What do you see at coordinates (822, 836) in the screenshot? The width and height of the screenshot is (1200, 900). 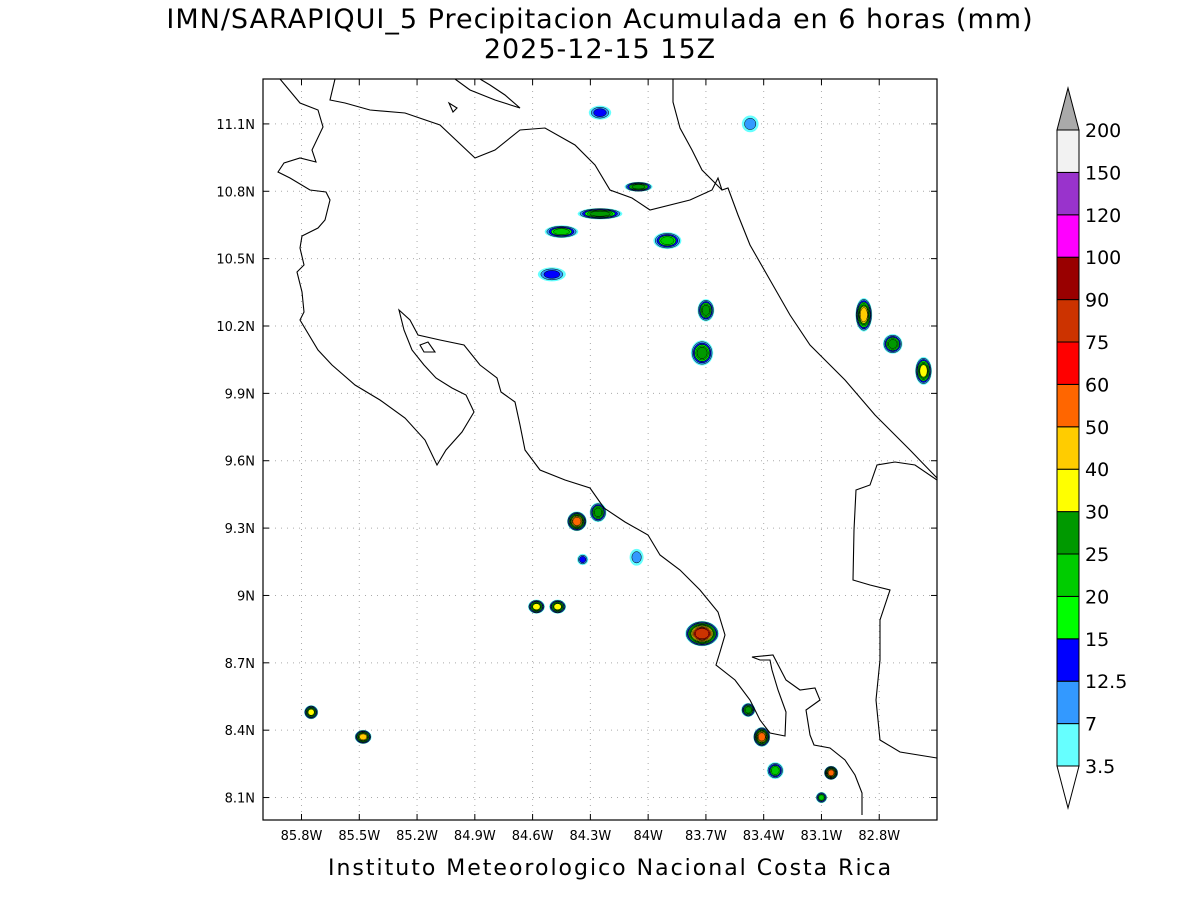 I see `lon-tick-label: 83.1W` at bounding box center [822, 836].